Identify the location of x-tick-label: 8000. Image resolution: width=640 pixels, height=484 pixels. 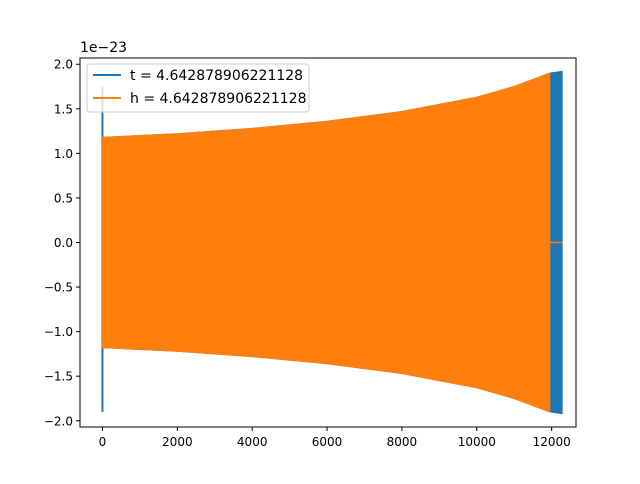
(402, 442).